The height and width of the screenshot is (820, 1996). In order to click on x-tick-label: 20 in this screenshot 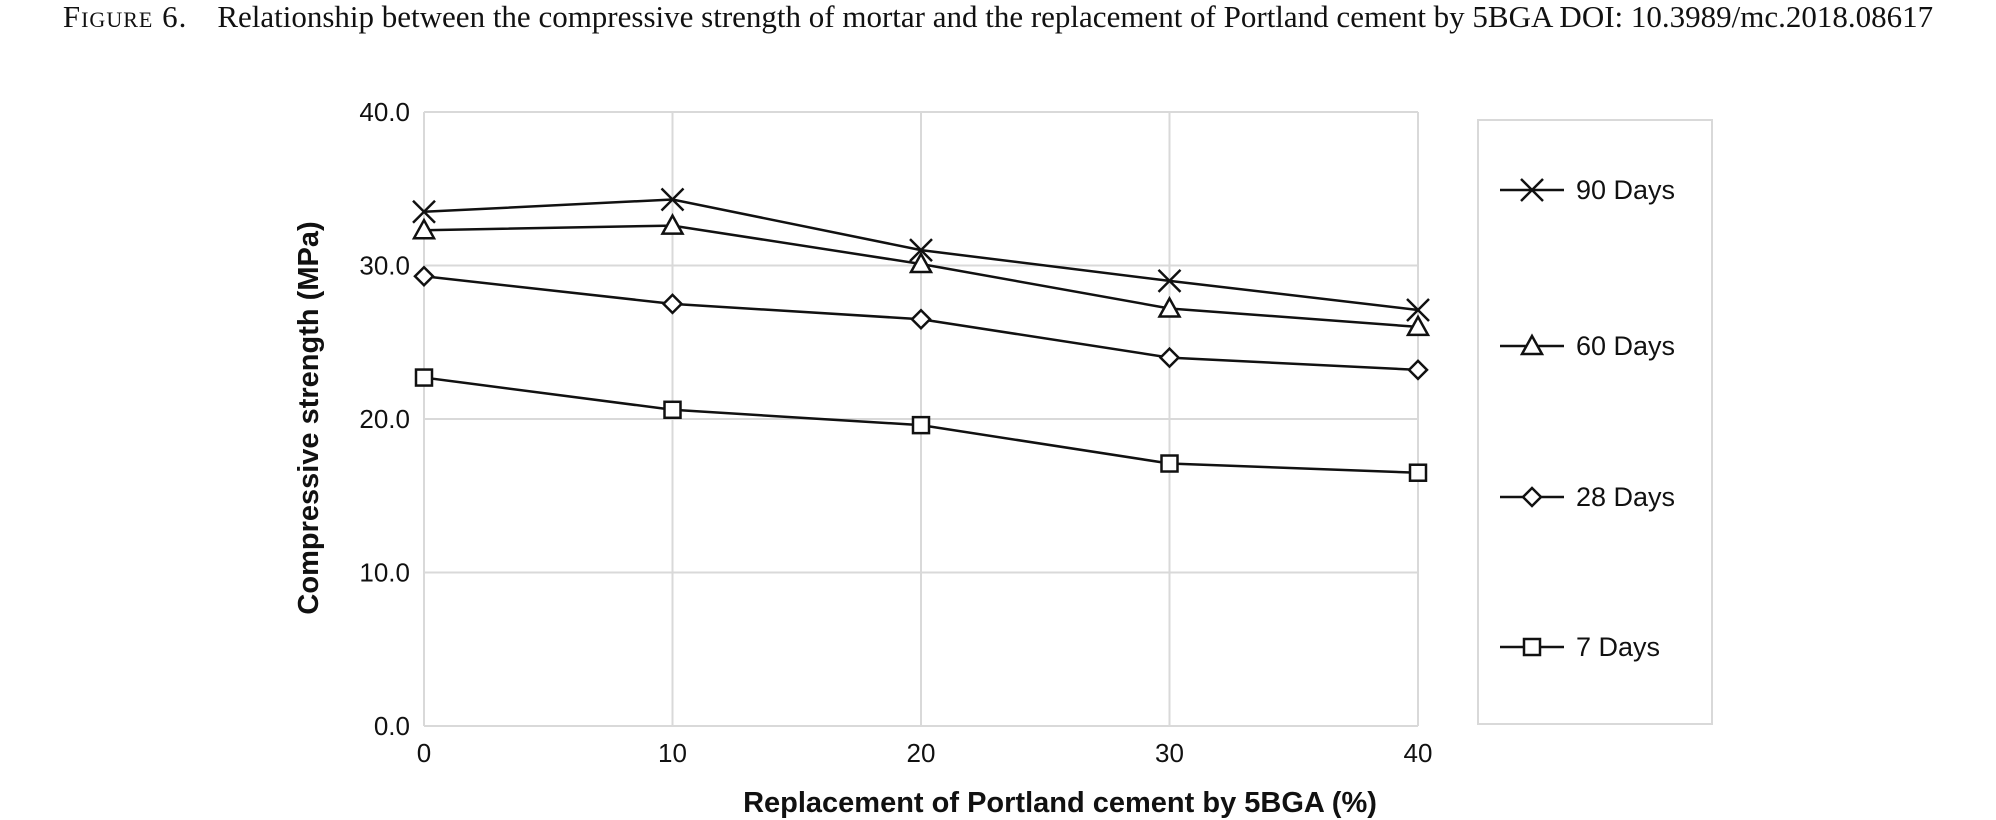, I will do `click(921, 753)`.